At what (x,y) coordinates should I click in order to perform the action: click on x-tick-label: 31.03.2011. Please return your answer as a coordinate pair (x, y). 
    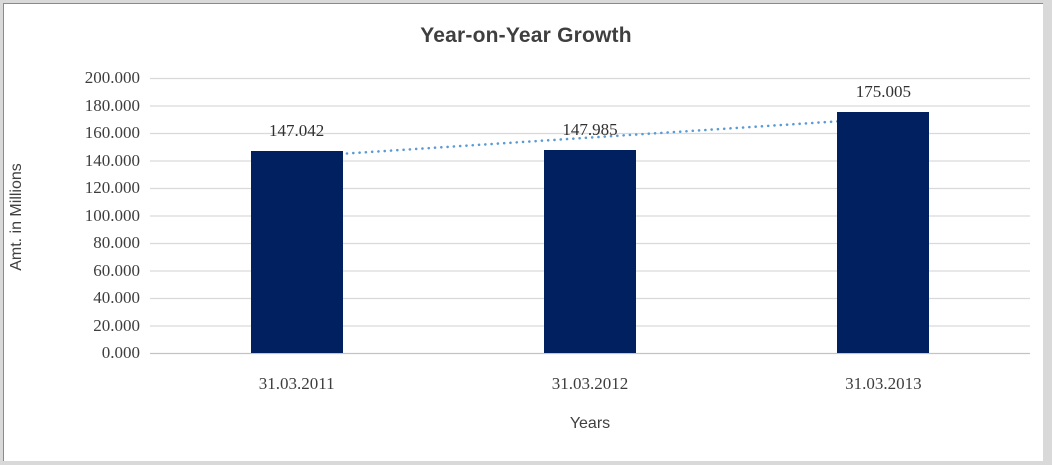
    Looking at the image, I should click on (296, 383).